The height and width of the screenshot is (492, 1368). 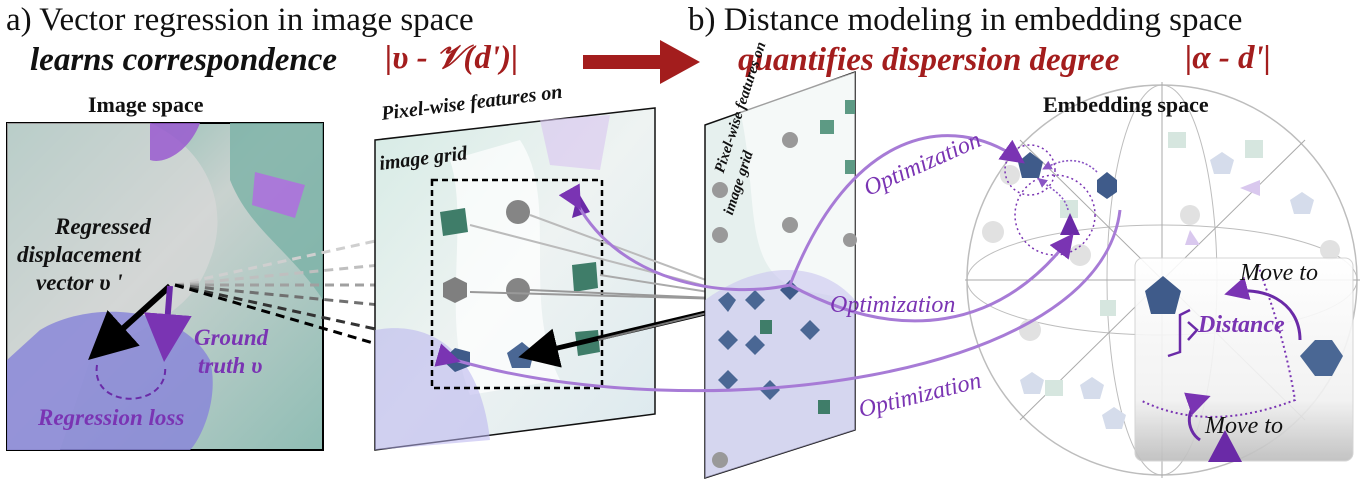 I want to click on optimization-label-2: Optimization, so click(x=893, y=305).